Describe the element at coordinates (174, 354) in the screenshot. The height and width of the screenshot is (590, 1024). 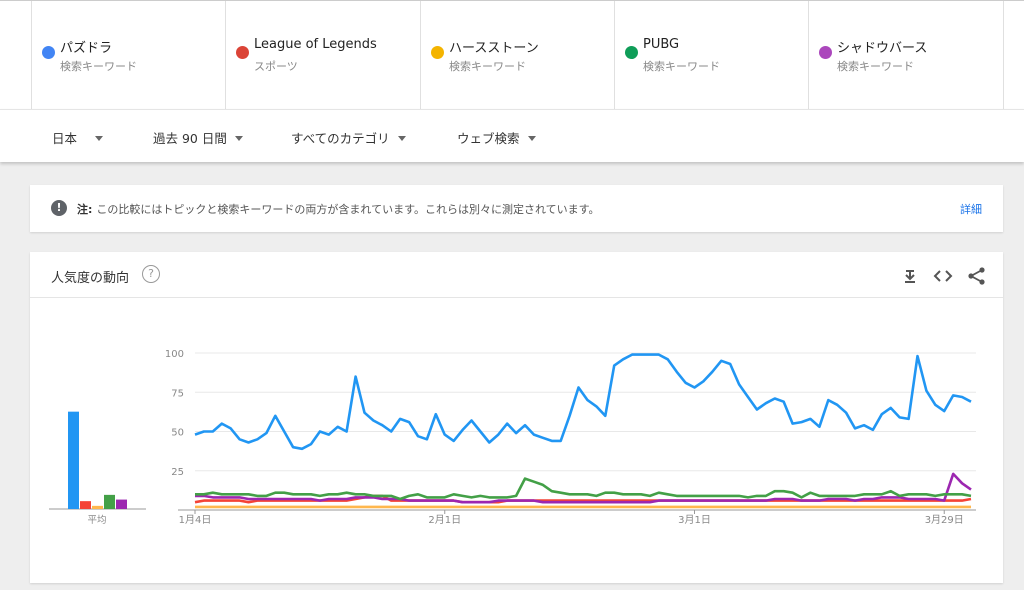
I see `y-tick-label: 100` at that location.